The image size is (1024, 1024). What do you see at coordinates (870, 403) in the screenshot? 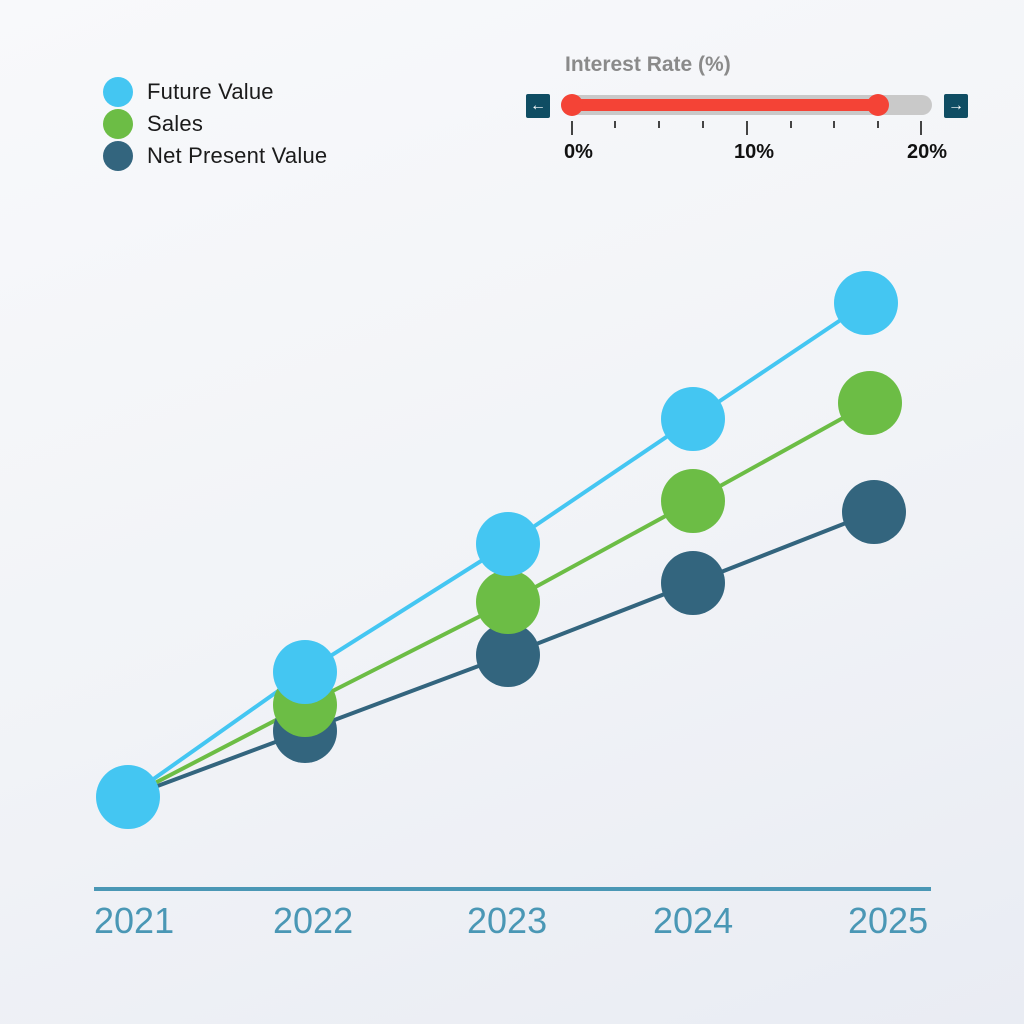
I see `marker-sales-2025` at bounding box center [870, 403].